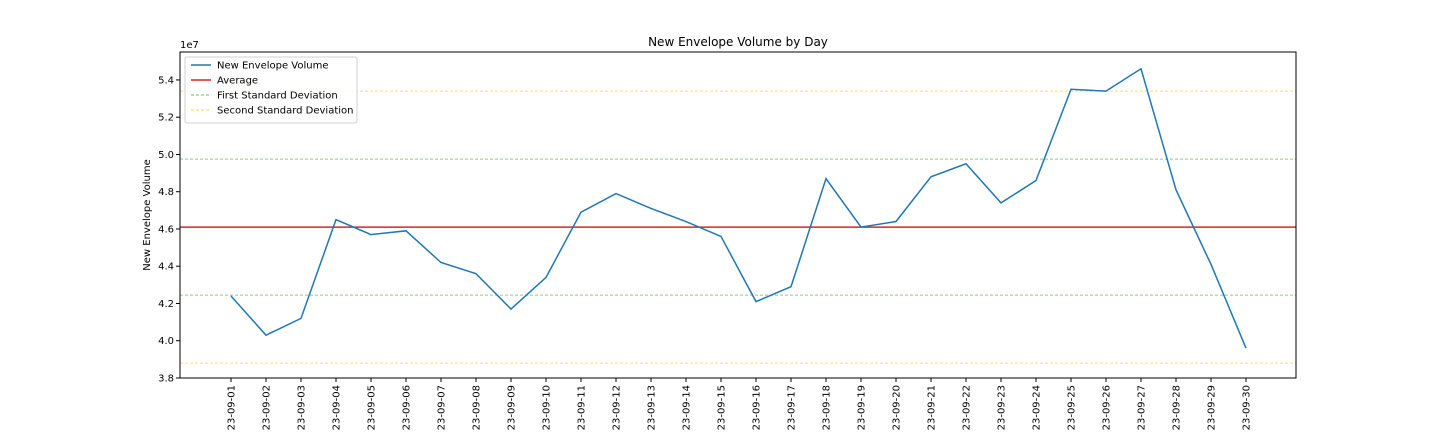 Image resolution: width=1440 pixels, height=432 pixels. I want to click on x-tick-label: 23-09-08, so click(477, 407).